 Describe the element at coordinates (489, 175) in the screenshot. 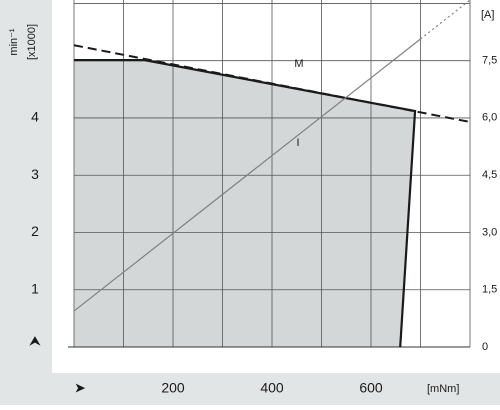

I see `y2-tick-label: 4,5` at that location.